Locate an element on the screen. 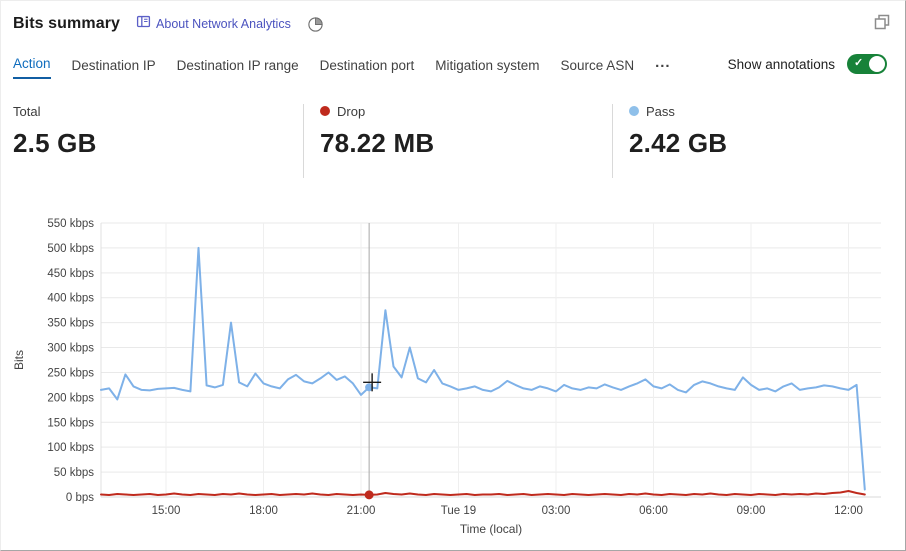 The image size is (906, 551). svg-text: 400 kbps is located at coordinates (70, 299).